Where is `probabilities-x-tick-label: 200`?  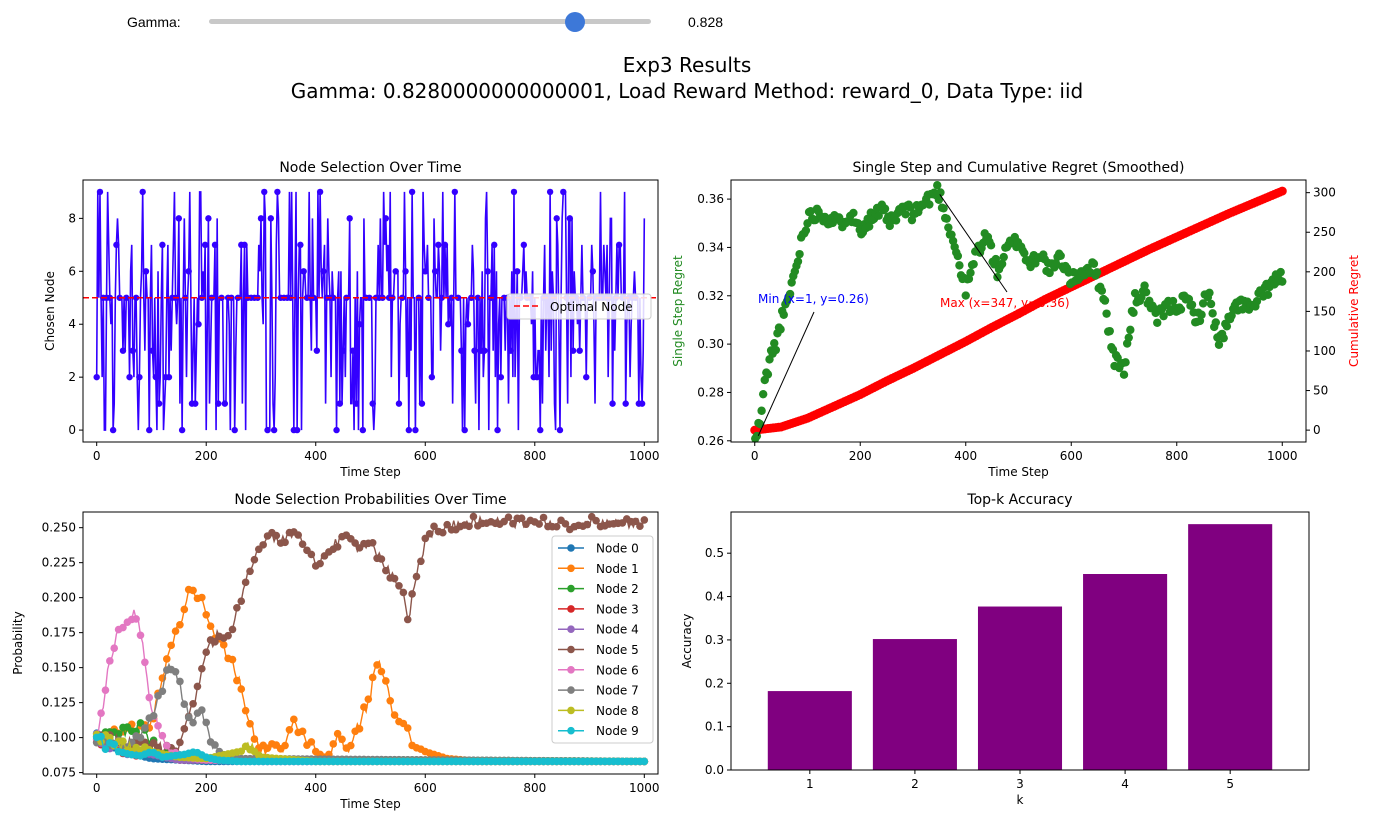 probabilities-x-tick-label: 200 is located at coordinates (206, 788).